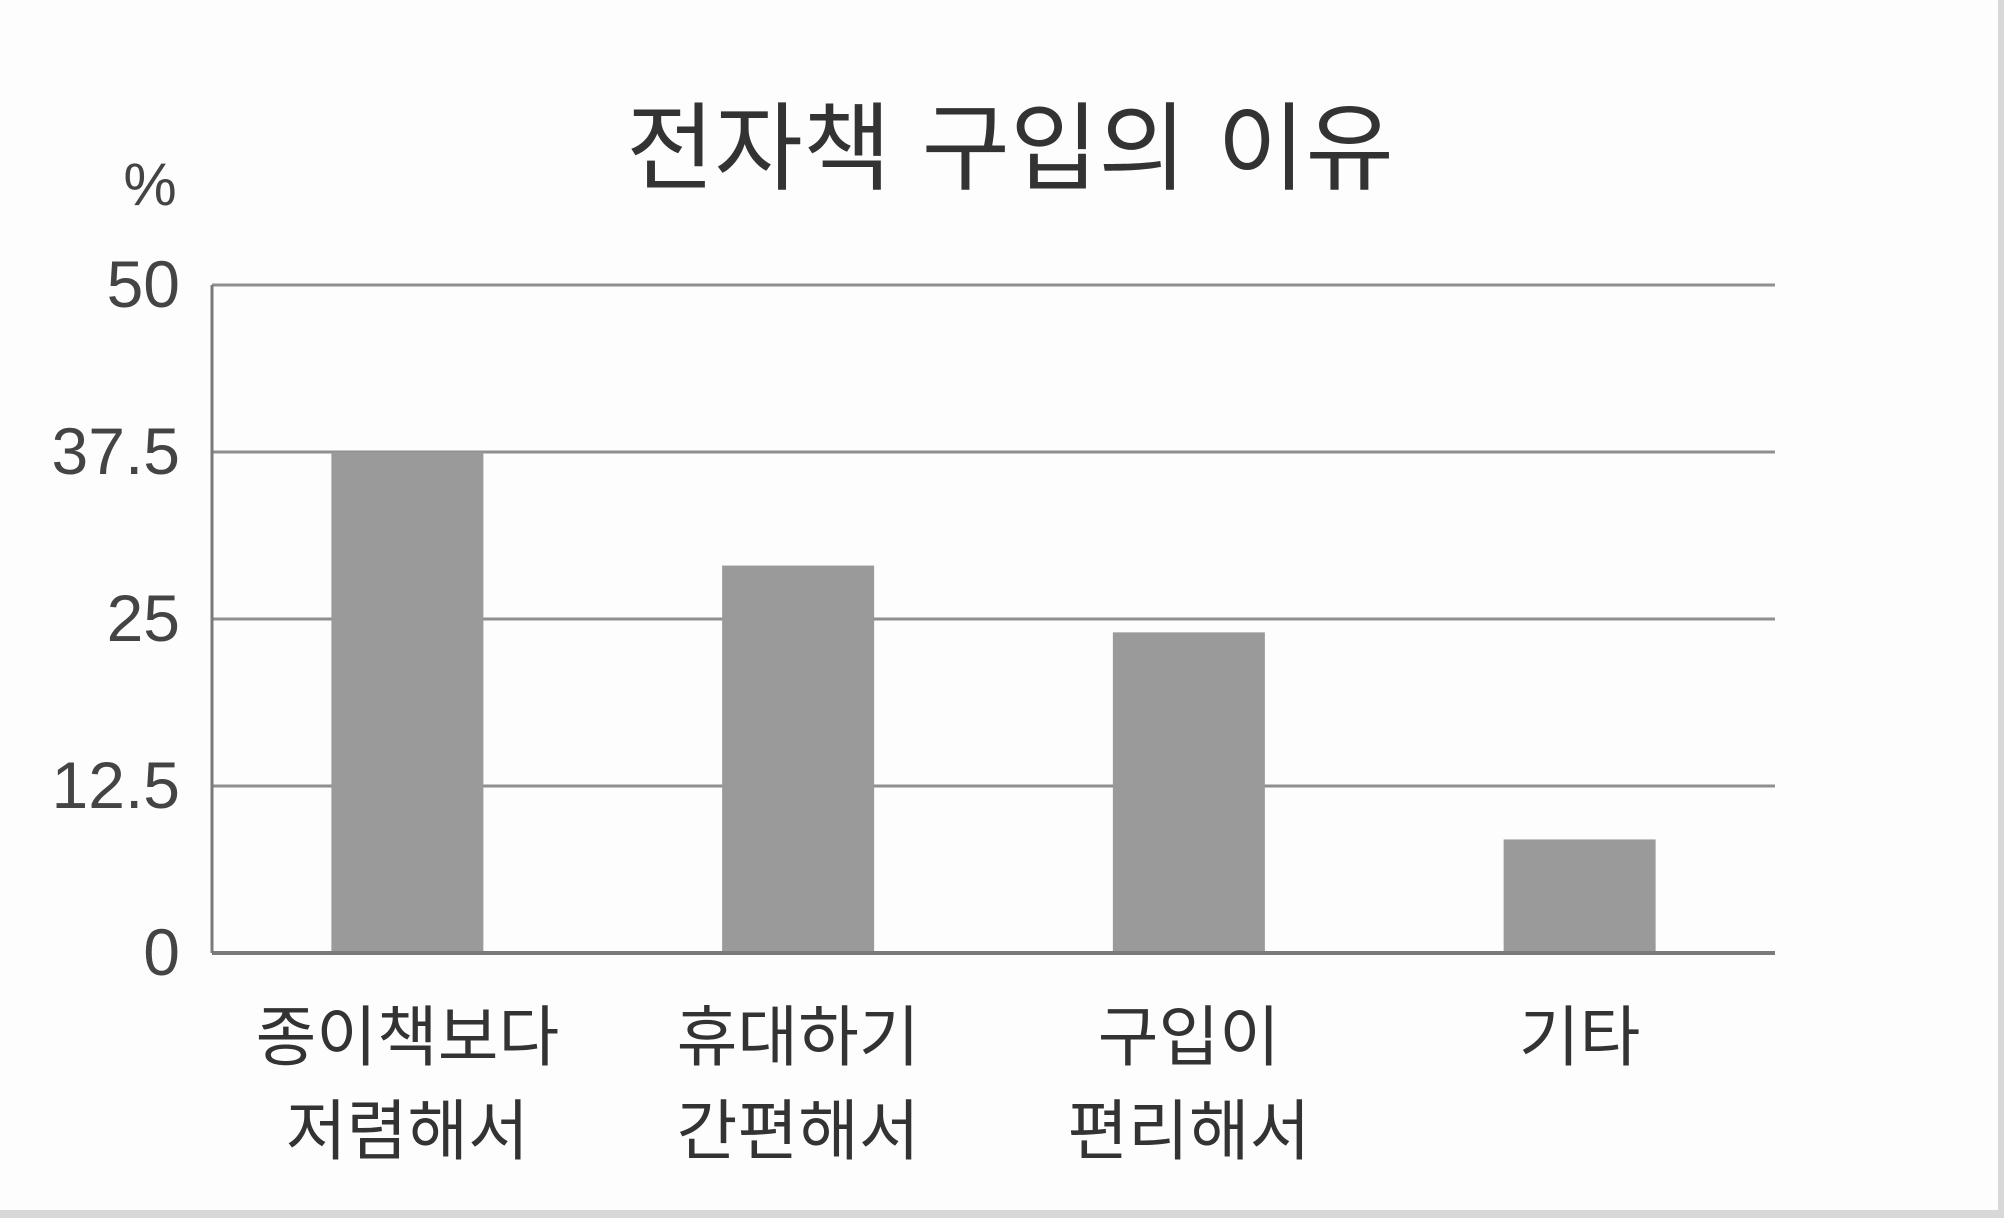 The image size is (2004, 1218). I want to click on y-axis-unit: %, so click(149, 184).